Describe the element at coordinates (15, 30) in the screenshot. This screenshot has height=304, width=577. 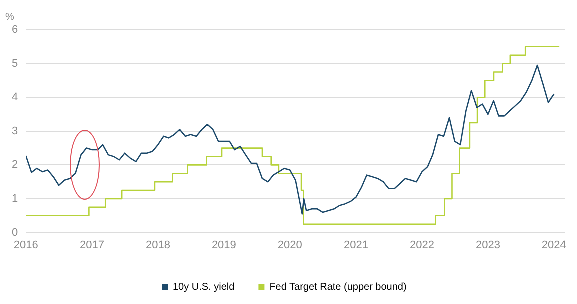
I see `y-tick-label: 6` at that location.